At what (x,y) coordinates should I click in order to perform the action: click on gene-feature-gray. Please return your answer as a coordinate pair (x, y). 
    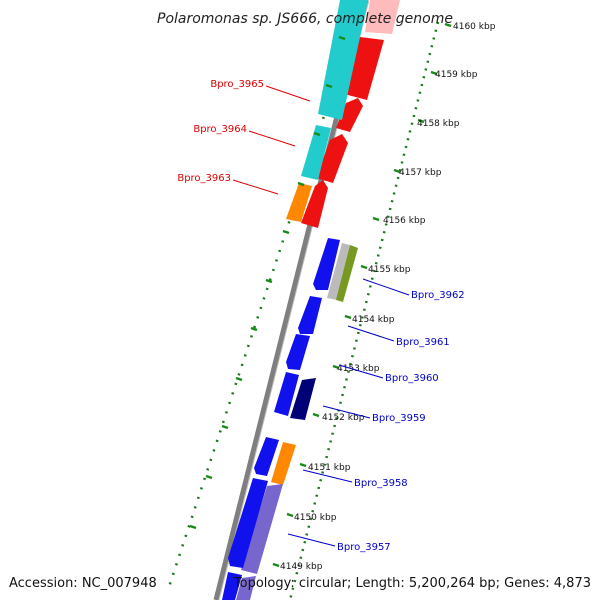
    Looking at the image, I should click on (338, 271).